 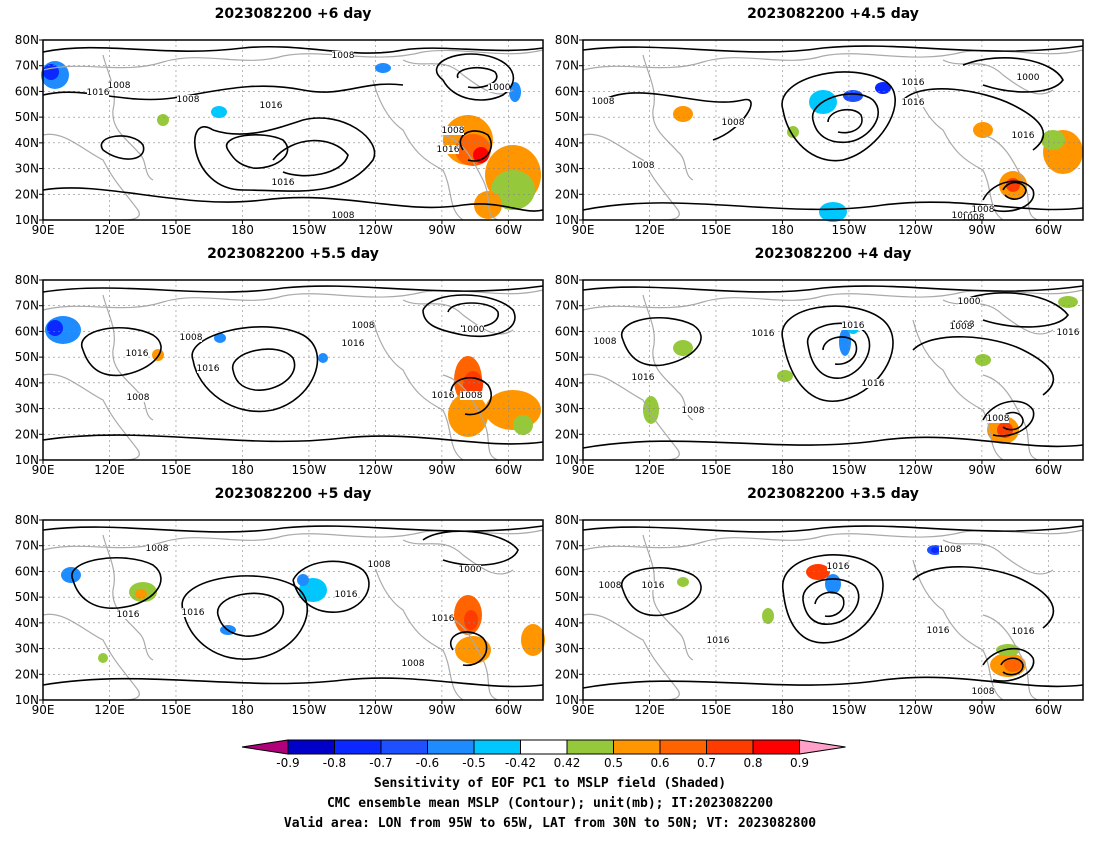 I want to click on lon-tick-label: 180, so click(x=782, y=470).